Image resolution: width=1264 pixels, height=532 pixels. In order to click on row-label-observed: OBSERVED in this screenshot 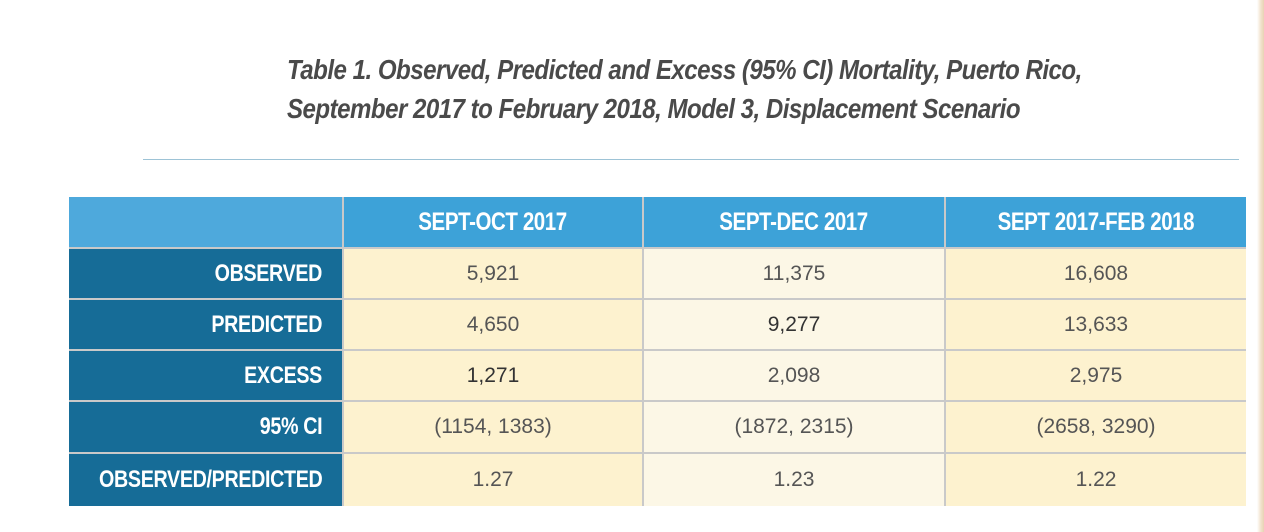, I will do `click(205, 273)`.